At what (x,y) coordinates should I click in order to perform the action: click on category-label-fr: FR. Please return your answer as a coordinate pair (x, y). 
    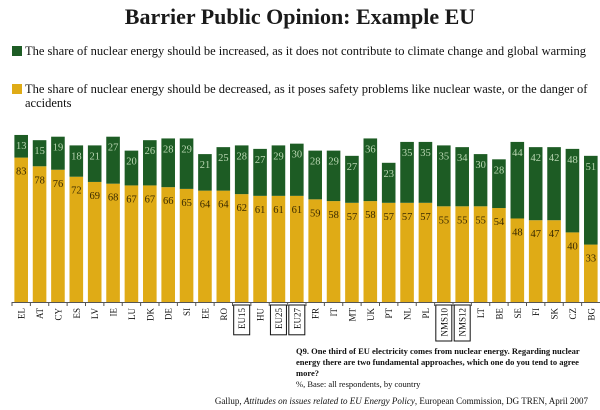
    Looking at the image, I should click on (316, 313).